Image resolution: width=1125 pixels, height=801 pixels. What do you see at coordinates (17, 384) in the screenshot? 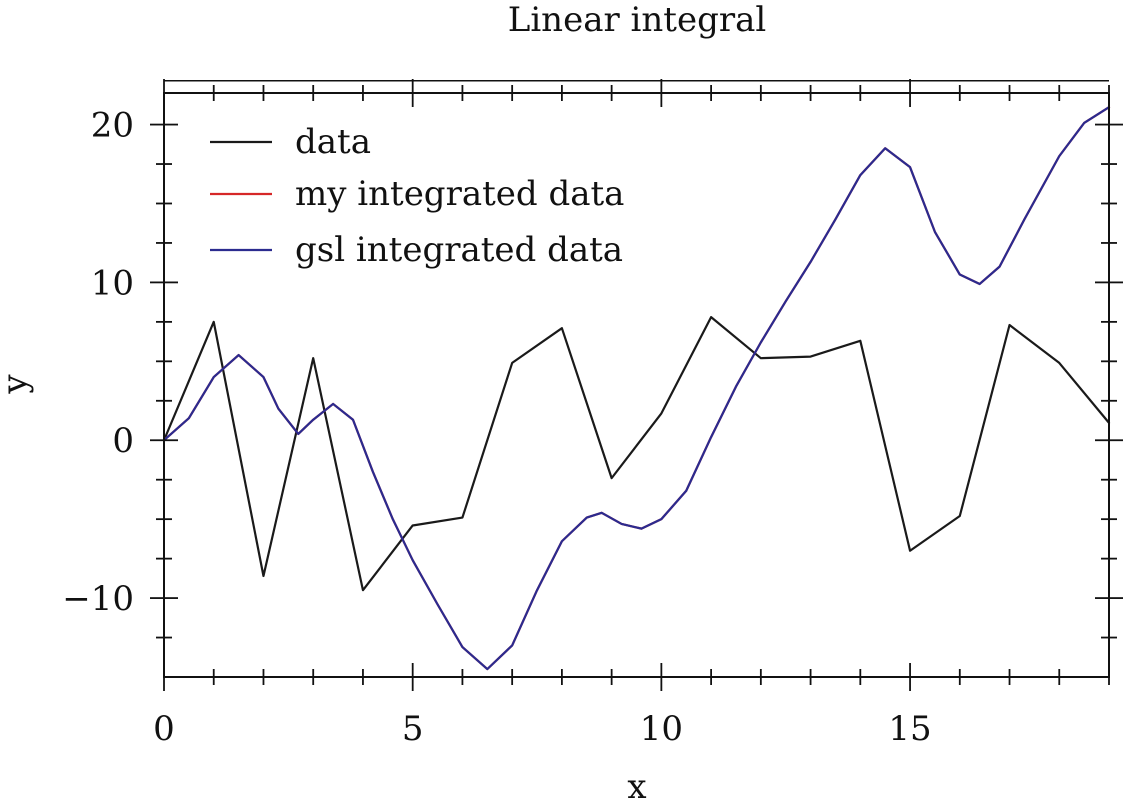
I see `y-axis-label: y` at bounding box center [17, 384].